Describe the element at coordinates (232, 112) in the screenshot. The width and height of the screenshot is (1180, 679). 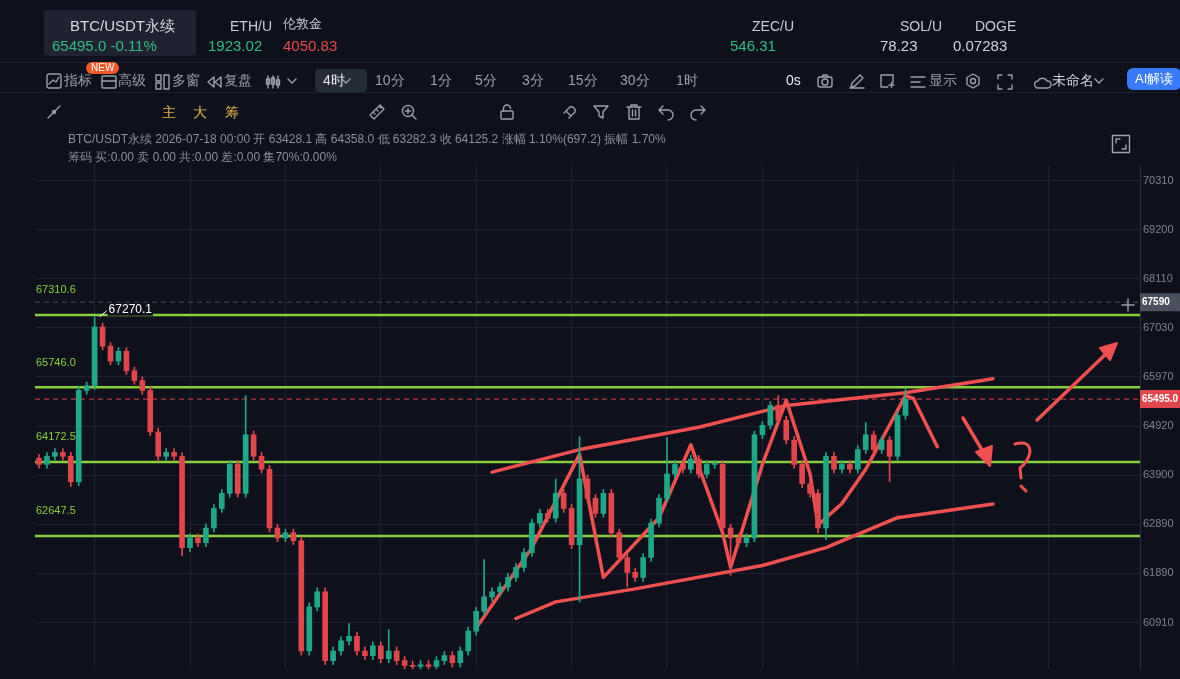
I see `text: 筹` at that location.